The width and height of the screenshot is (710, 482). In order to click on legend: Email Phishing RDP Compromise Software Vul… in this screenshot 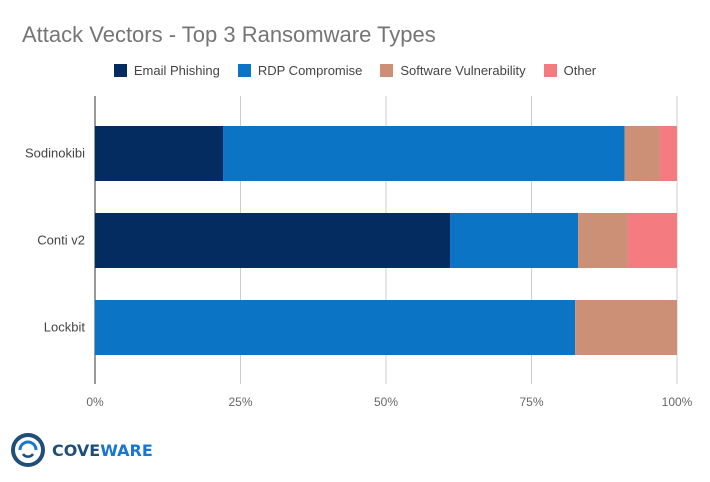, I will do `click(355, 70)`.